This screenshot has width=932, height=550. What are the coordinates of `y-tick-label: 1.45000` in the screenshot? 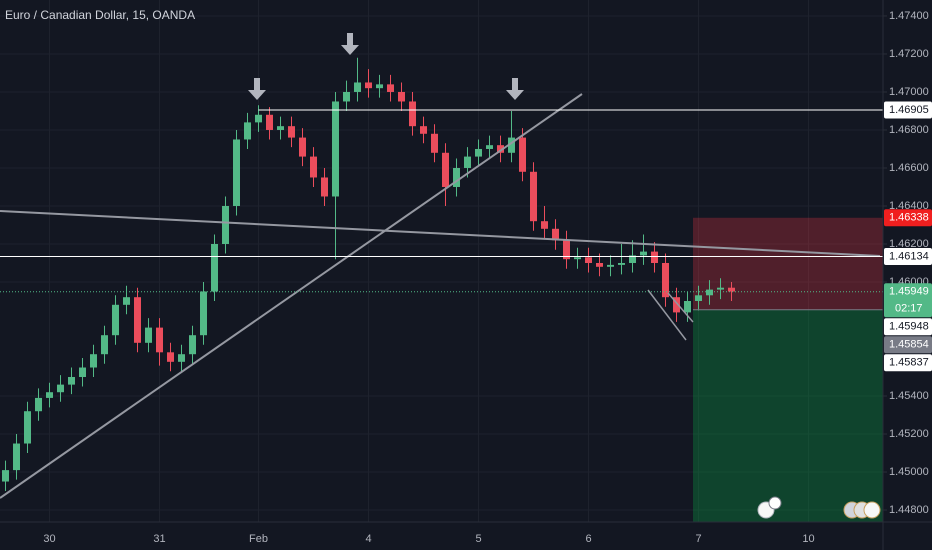 It's located at (909, 472).